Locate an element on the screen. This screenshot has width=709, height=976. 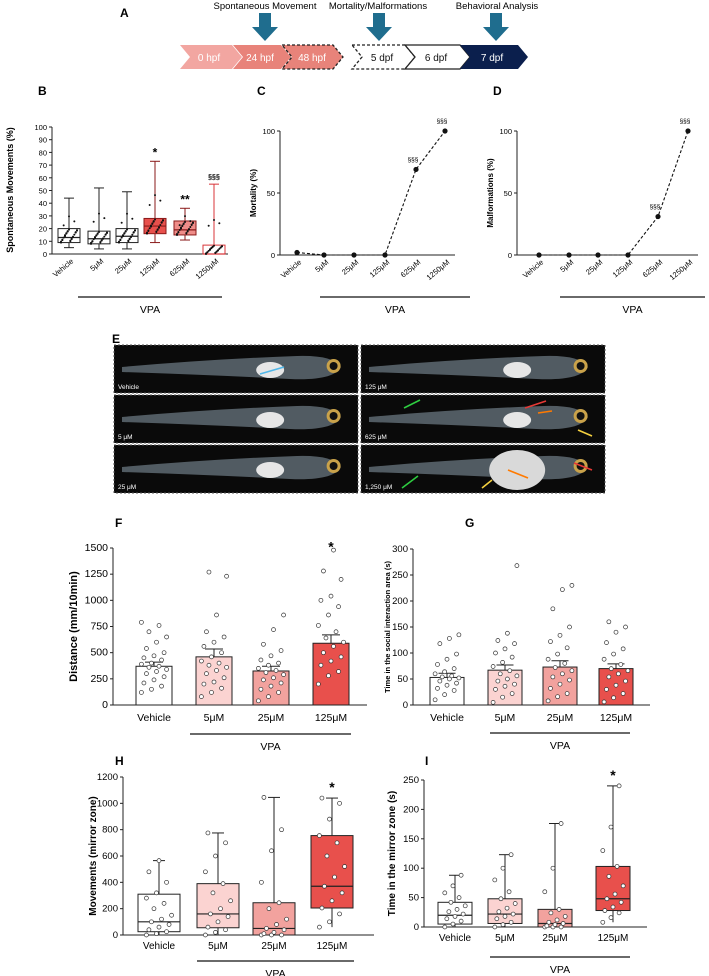
y-axis-title: Movements (mirror zone) is located at coordinates (93, 855).